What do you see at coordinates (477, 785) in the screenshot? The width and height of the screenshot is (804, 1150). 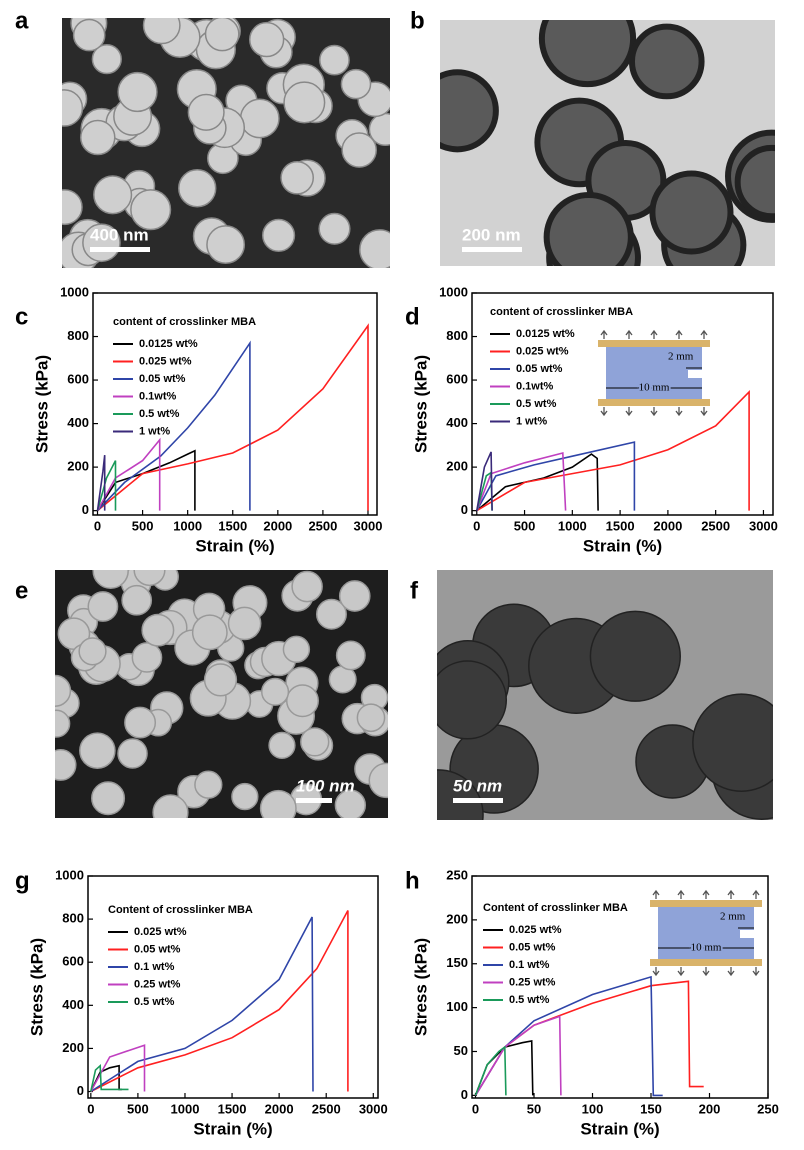 I see `scale-bar-label: 50 nm` at bounding box center [477, 785].